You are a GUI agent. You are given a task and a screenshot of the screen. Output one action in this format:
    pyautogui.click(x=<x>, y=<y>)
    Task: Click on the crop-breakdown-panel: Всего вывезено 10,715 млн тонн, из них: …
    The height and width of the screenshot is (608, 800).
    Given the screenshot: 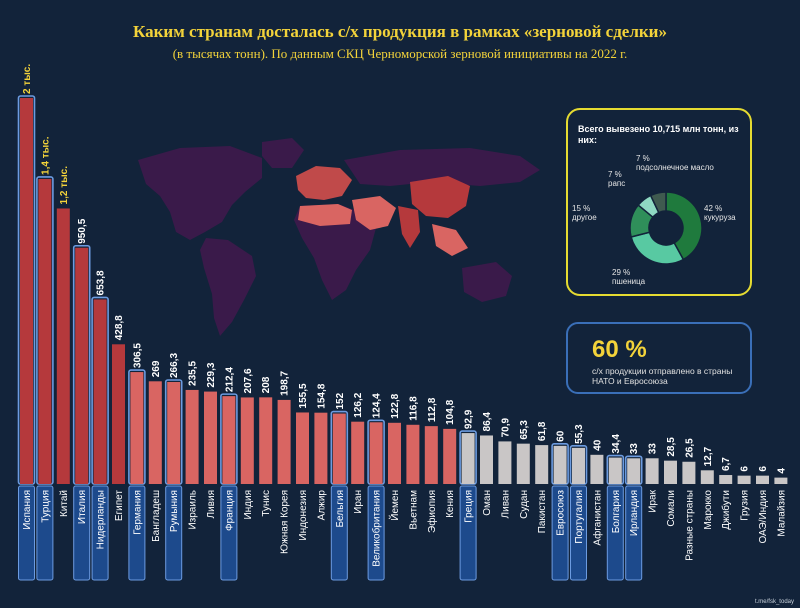 What is the action you would take?
    pyautogui.click(x=659, y=202)
    